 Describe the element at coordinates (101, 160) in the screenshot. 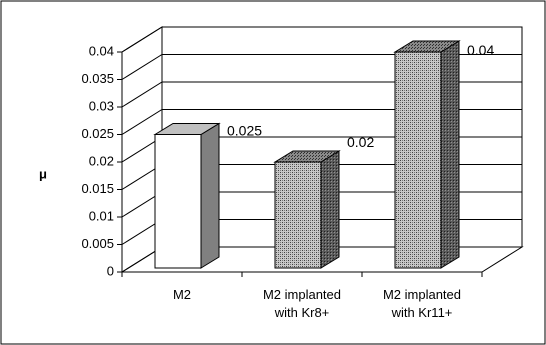

I see `y-tick-label: 0.02` at that location.